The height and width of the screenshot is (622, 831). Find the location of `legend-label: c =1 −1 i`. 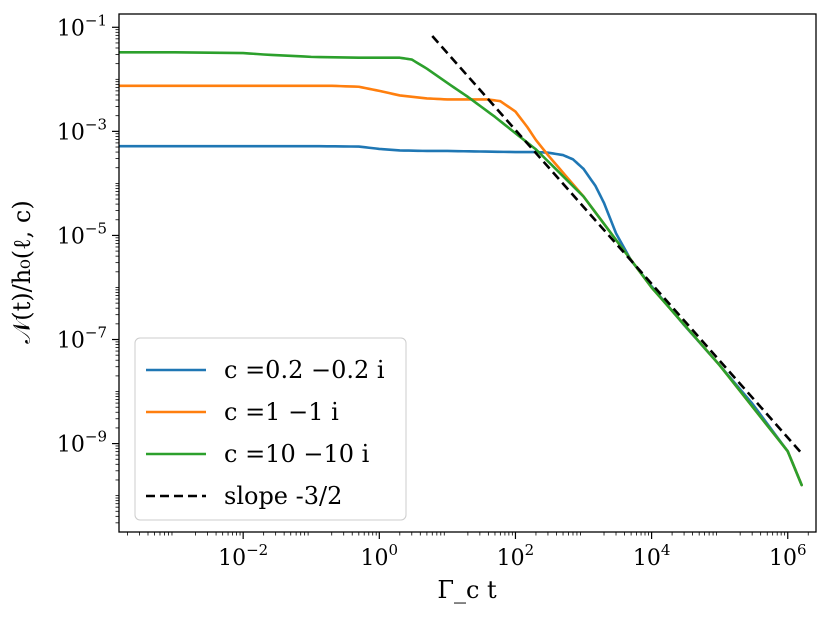

legend-label: c =1 −1 i is located at coordinates (281, 412).